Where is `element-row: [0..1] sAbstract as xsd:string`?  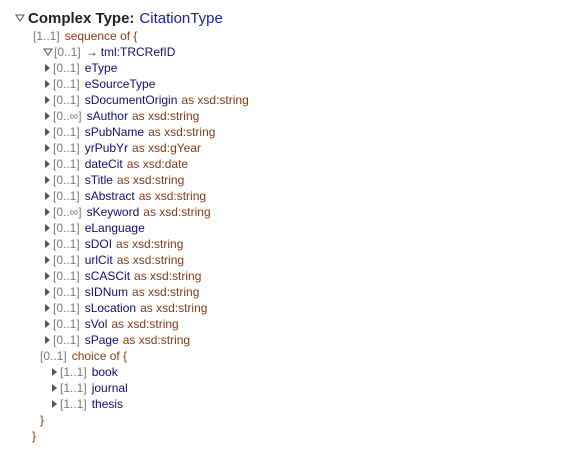
element-row: [0..1] sAbstract as xsd:string is located at coordinates (131, 196).